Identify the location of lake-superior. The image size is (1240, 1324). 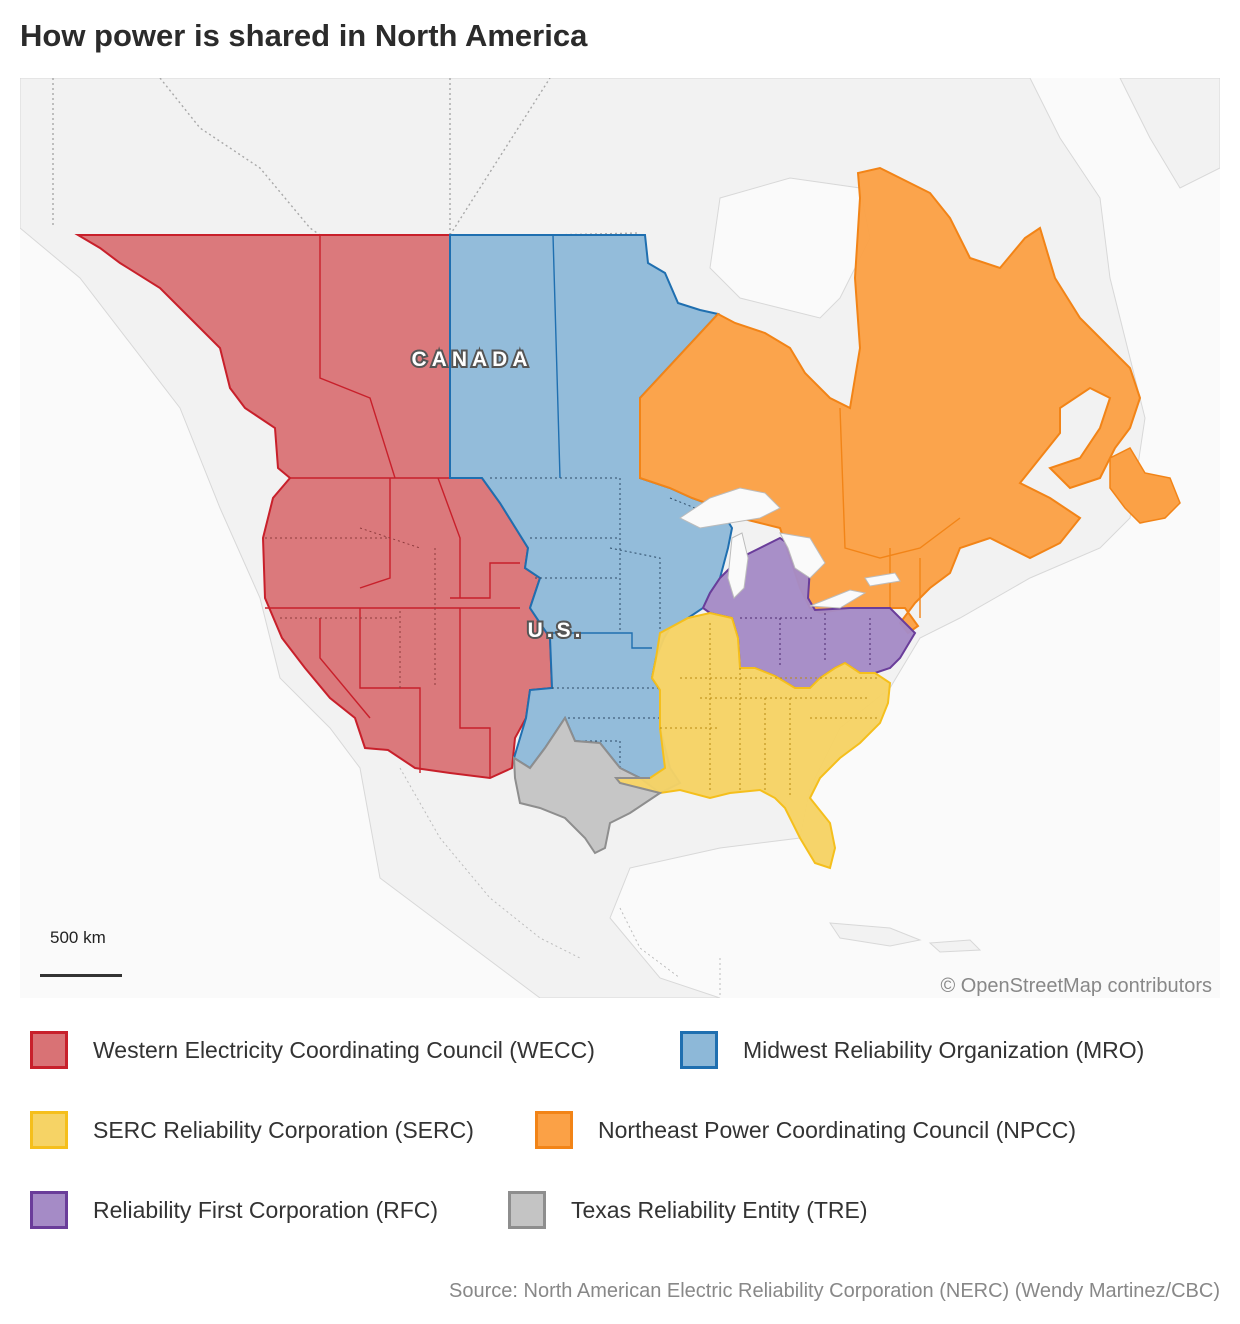
(730, 508).